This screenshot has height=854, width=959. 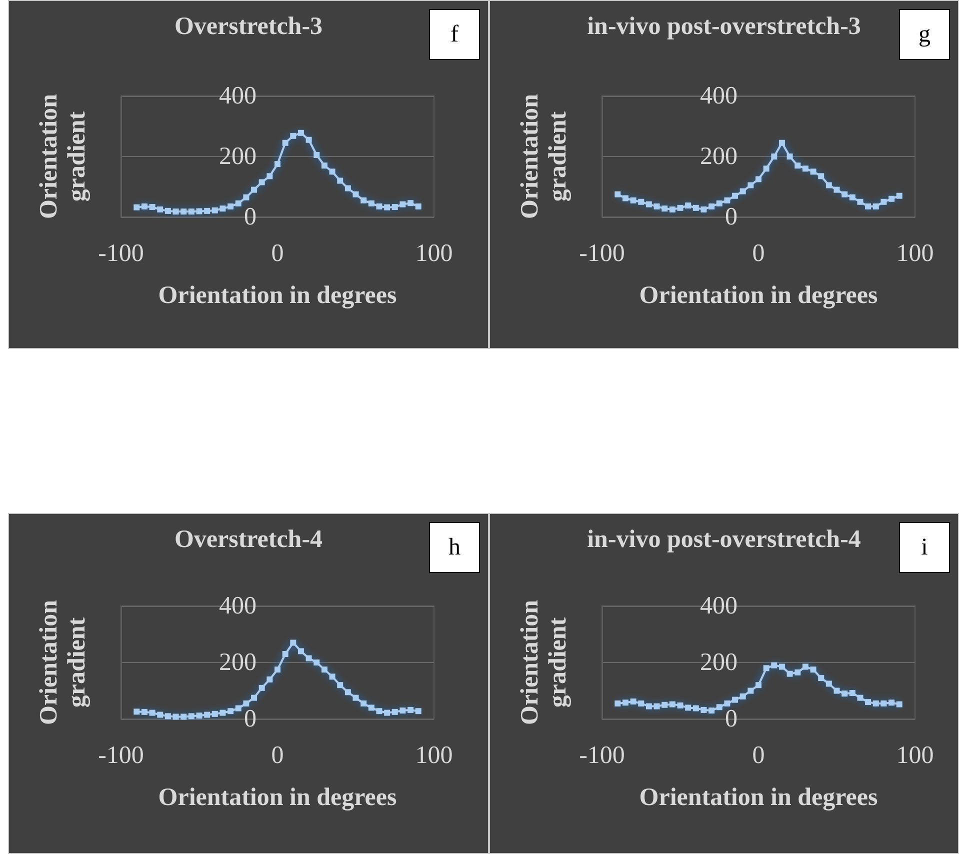 I want to click on text: i, so click(x=924, y=547).